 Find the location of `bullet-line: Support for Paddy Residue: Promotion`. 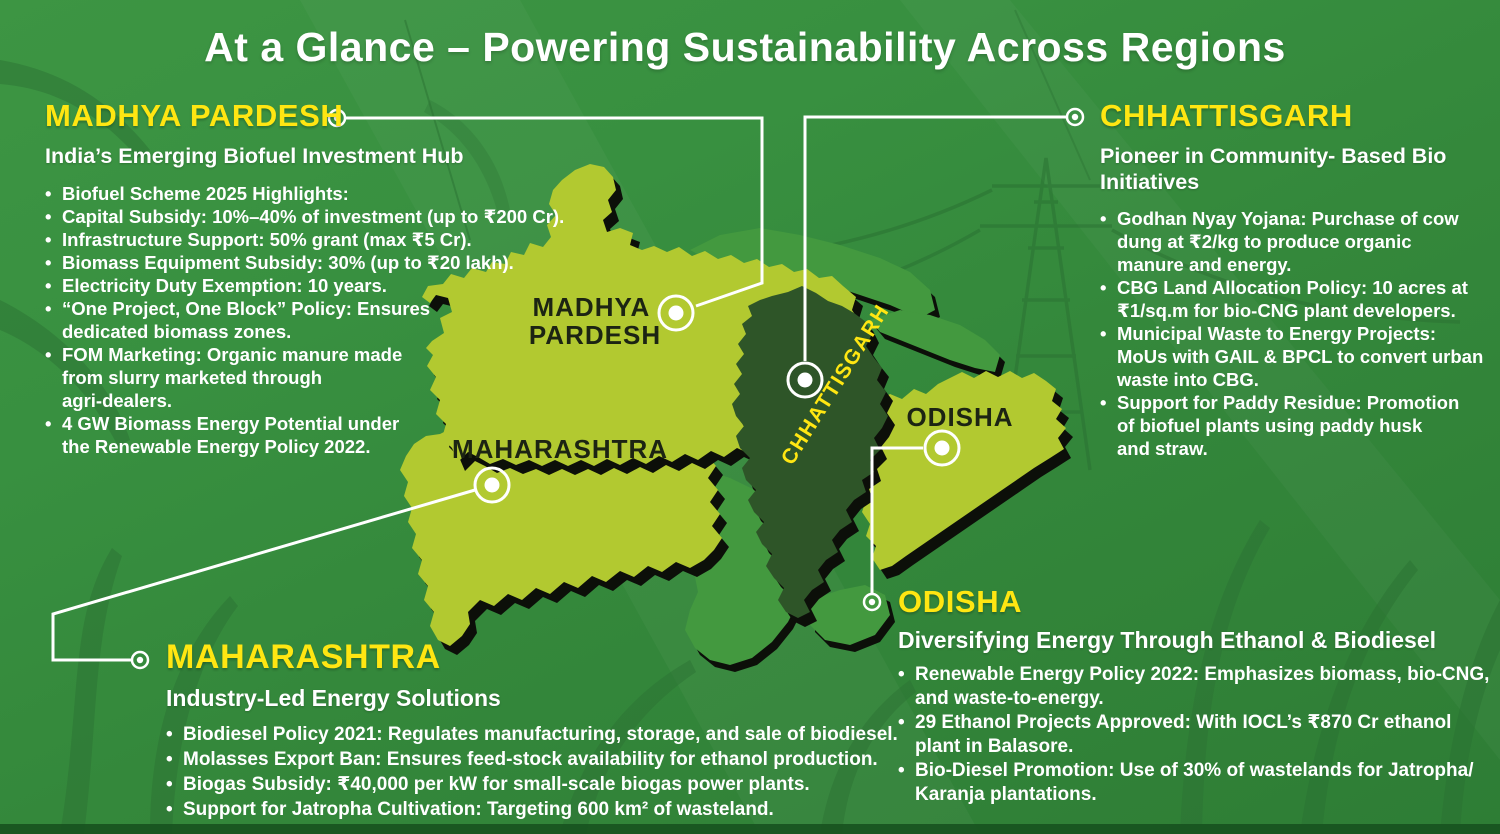

bullet-line: Support for Paddy Residue: Promotion is located at coordinates (1288, 402).